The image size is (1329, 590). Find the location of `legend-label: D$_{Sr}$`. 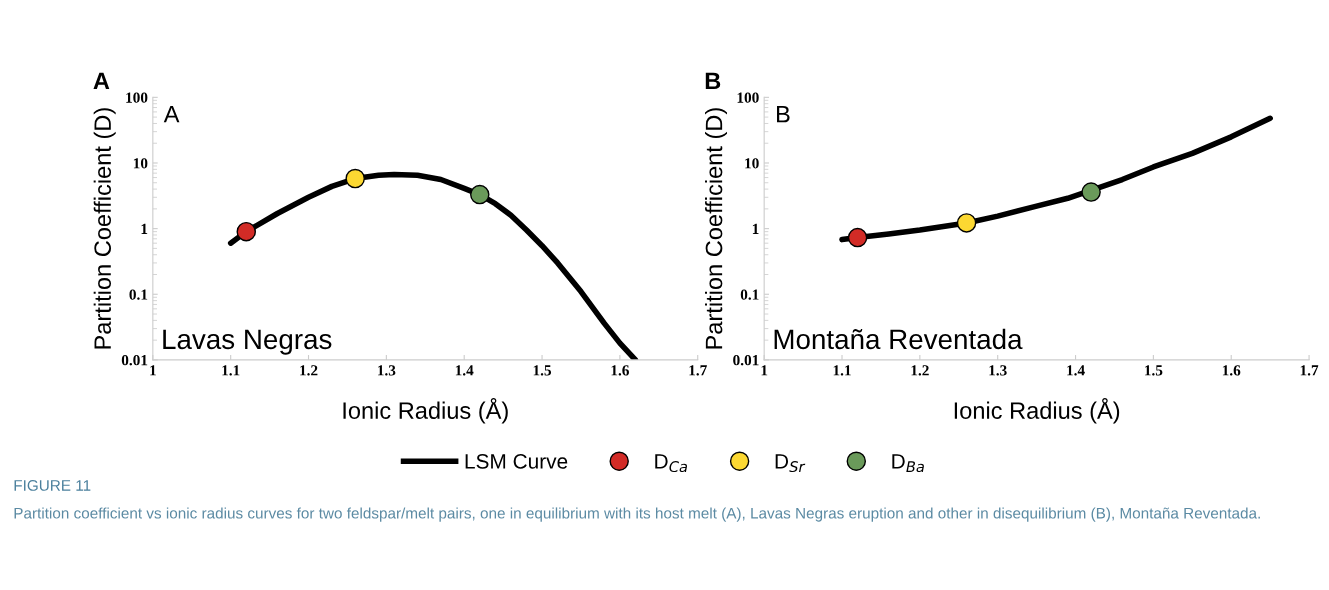

legend-label: D$_{Sr}$ is located at coordinates (790, 463).